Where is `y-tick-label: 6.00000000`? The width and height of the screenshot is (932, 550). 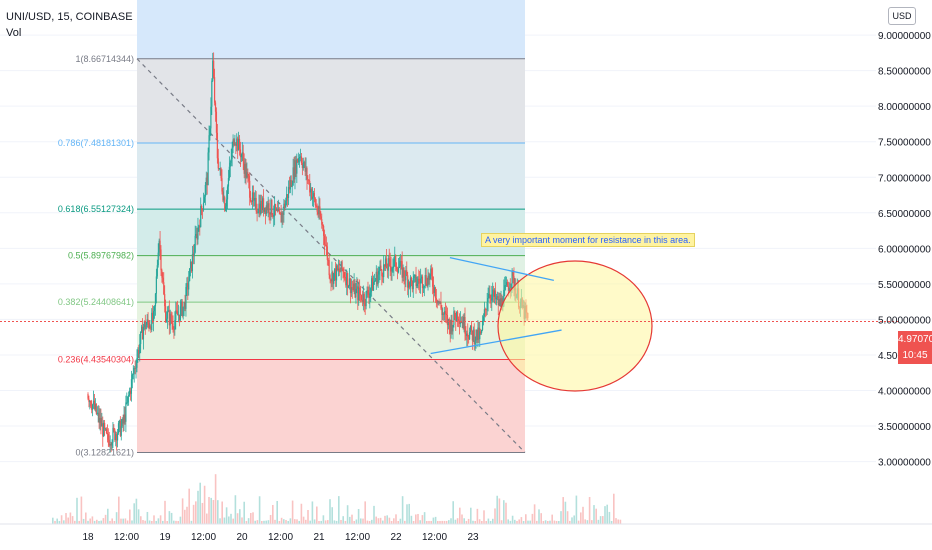
y-tick-label: 6.00000000 is located at coordinates (904, 249).